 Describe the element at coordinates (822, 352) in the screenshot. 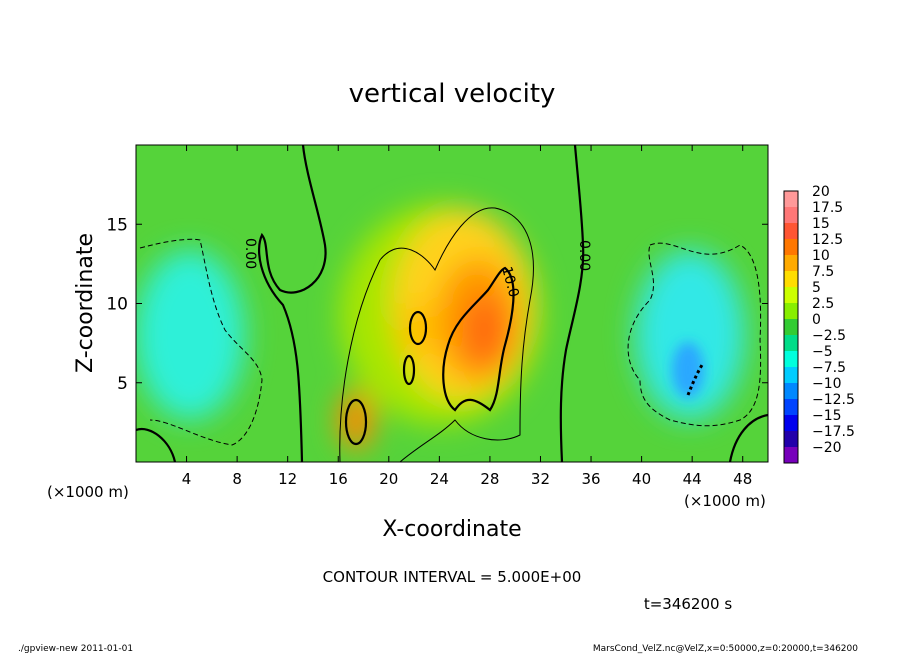

I see `colorbar-label: −5` at that location.